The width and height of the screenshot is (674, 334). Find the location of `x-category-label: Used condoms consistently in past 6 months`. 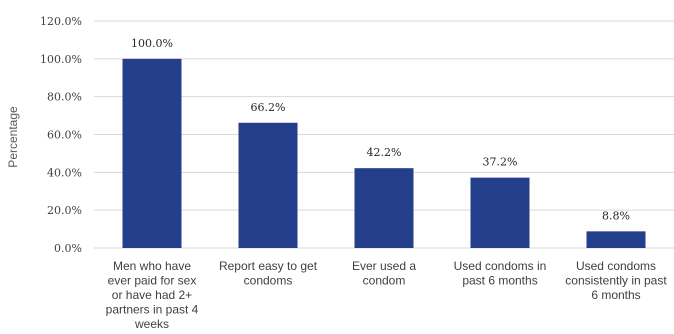

x-category-label: Used condoms consistently in past 6 months is located at coordinates (616, 280).